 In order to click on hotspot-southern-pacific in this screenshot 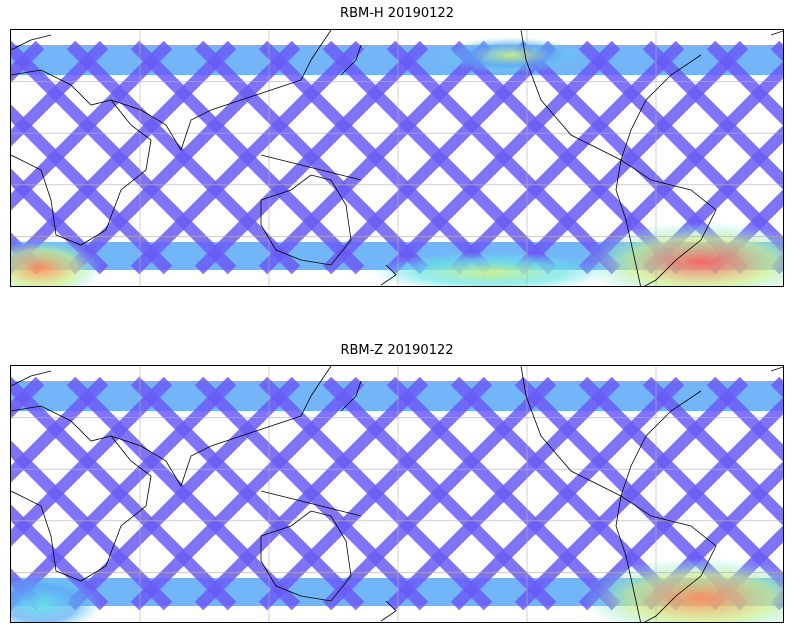, I will do `click(491, 269)`.